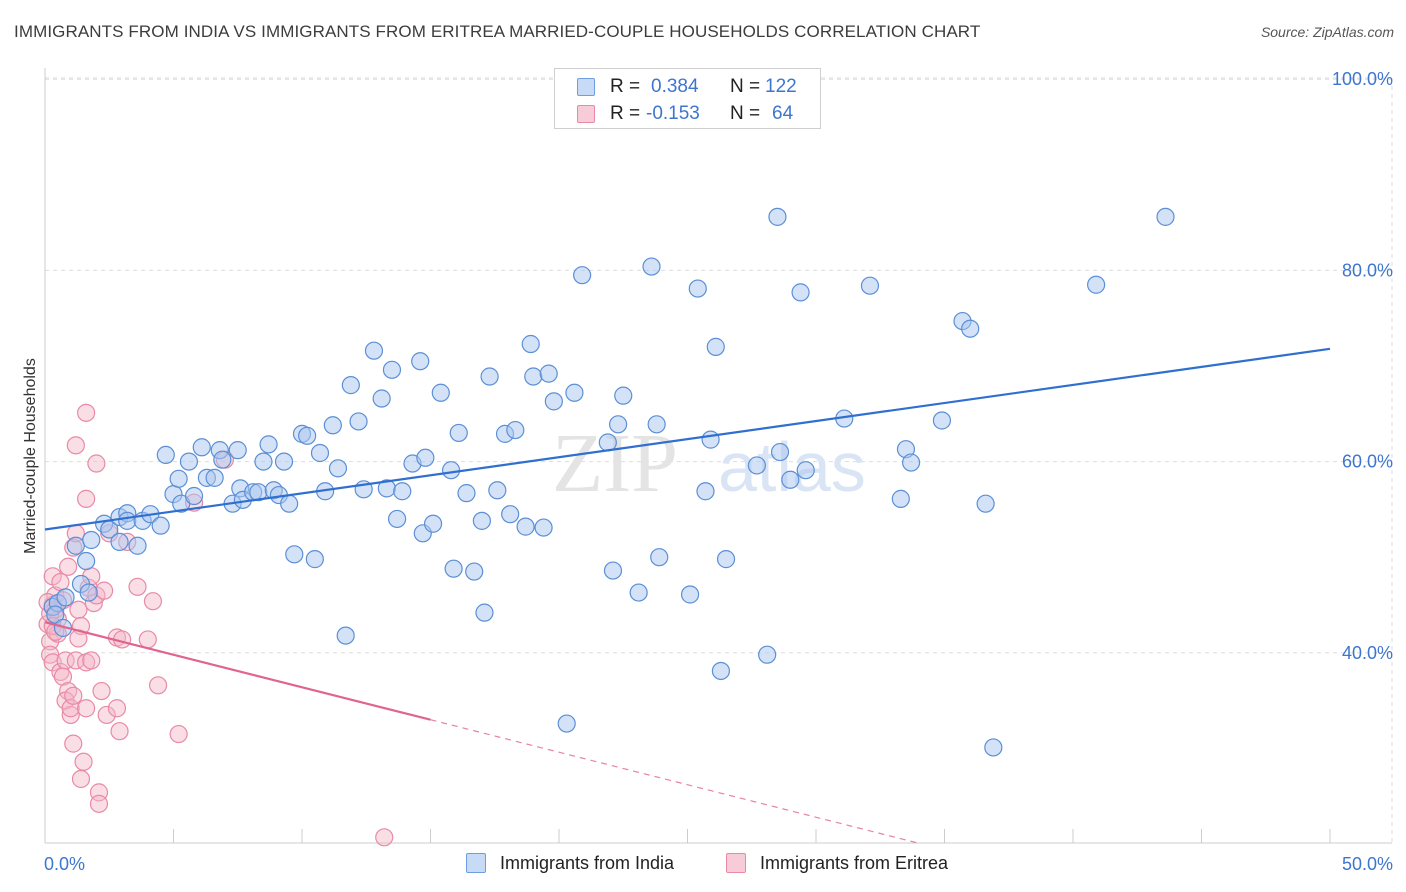 Image resolution: width=1406 pixels, height=892 pixels. I want to click on eritrea-swatch, so click(586, 114).